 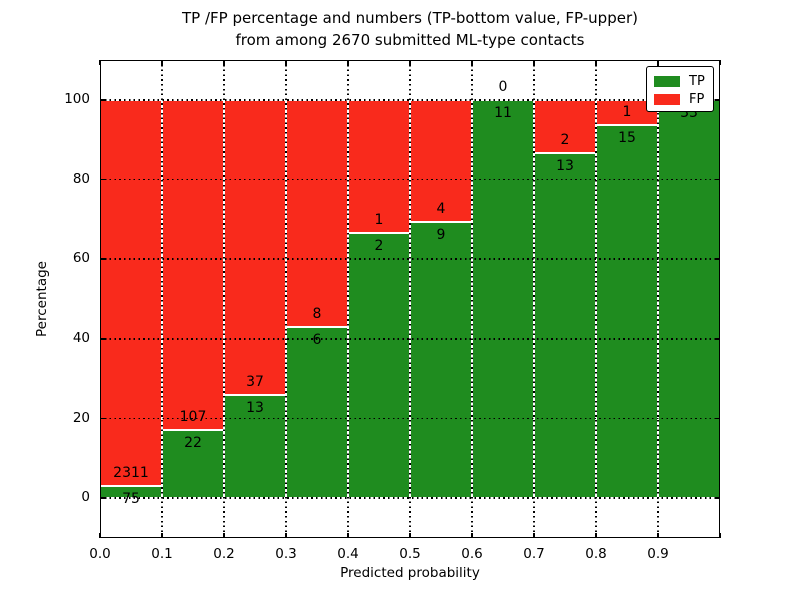 I want to click on fp-count-label: 4, so click(x=441, y=209).